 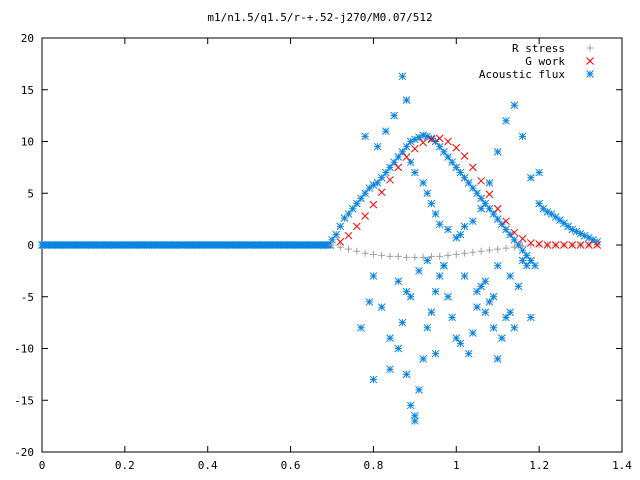 What do you see at coordinates (125, 465) in the screenshot?
I see `x-tick-label: 0.2` at bounding box center [125, 465].